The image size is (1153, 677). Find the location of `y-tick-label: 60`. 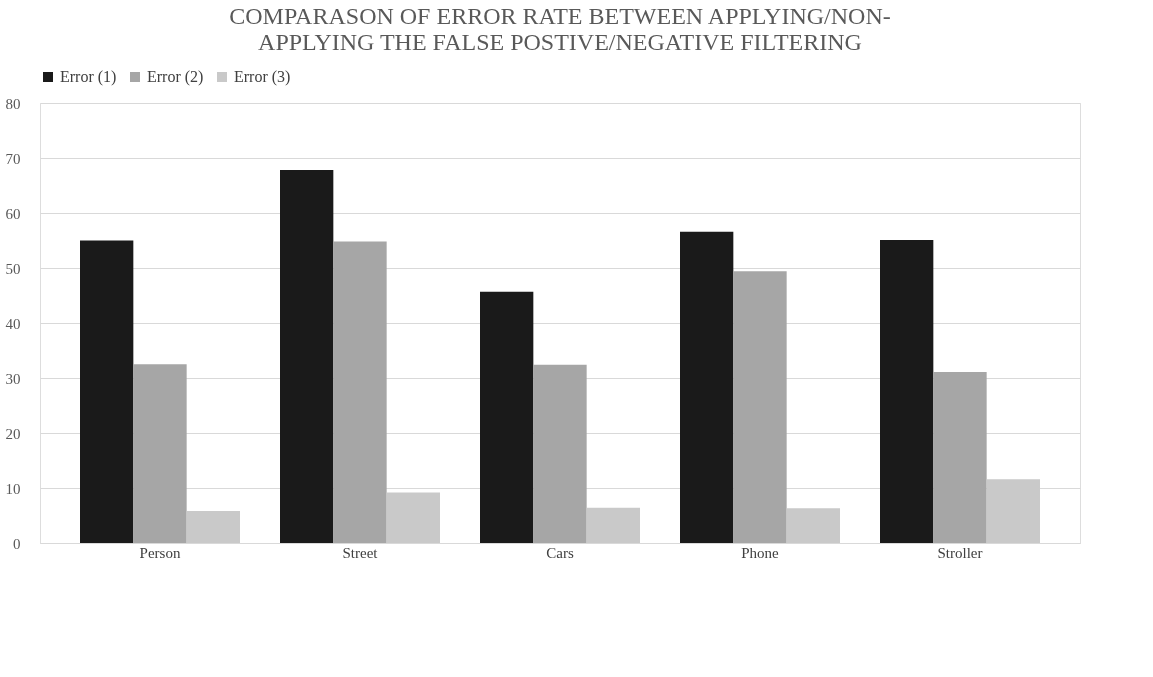

y-tick-label: 60 is located at coordinates (13, 213).